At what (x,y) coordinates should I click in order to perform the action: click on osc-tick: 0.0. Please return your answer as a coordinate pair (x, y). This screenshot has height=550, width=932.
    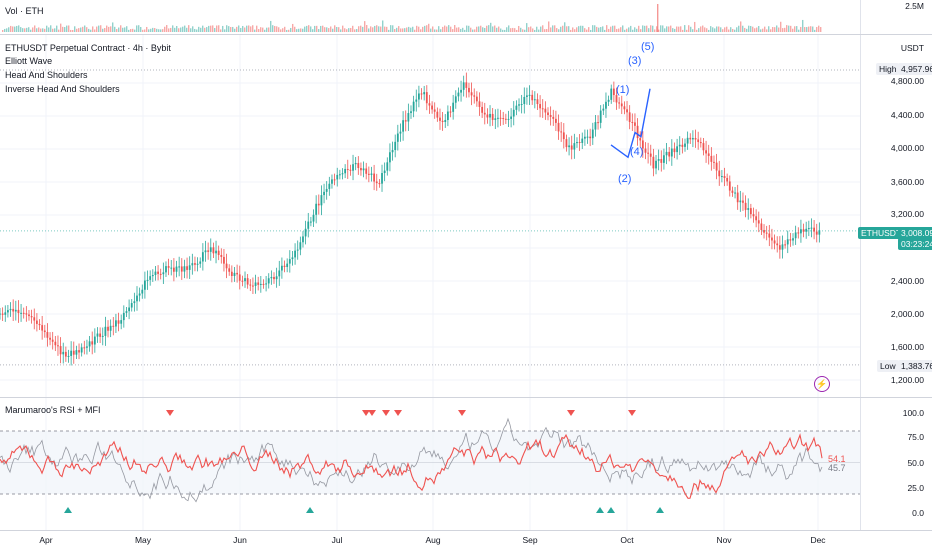
    Looking at the image, I should click on (918, 513).